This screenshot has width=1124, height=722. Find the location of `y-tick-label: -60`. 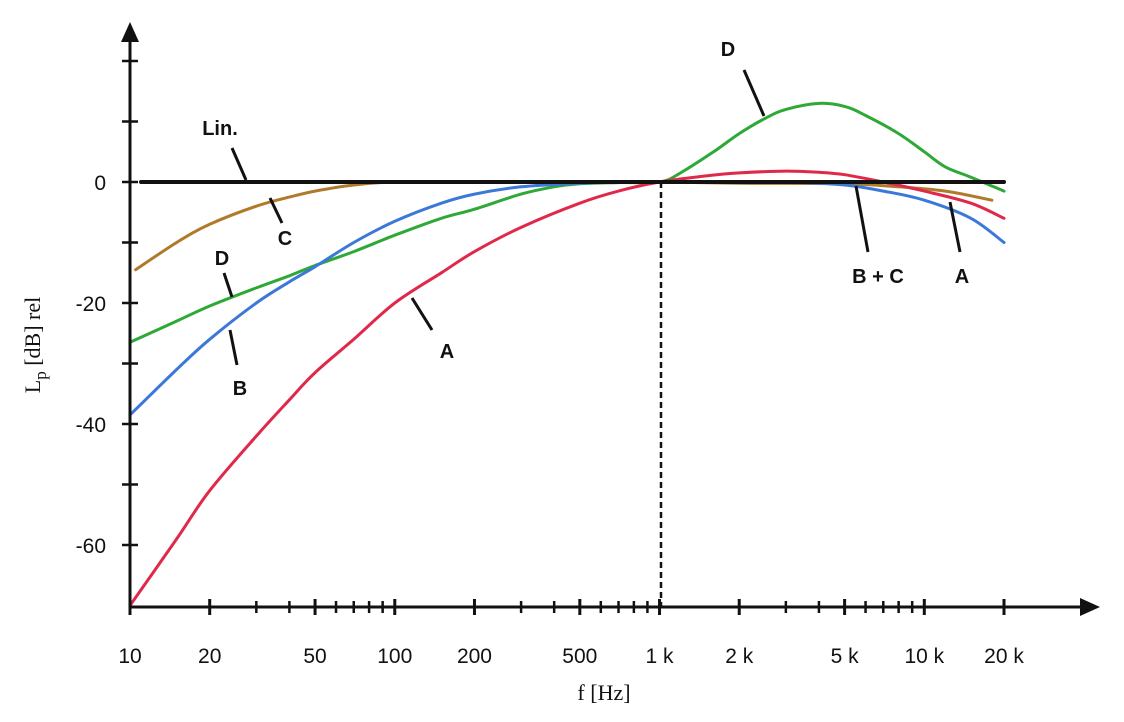

y-tick-label: -60 is located at coordinates (91, 546).